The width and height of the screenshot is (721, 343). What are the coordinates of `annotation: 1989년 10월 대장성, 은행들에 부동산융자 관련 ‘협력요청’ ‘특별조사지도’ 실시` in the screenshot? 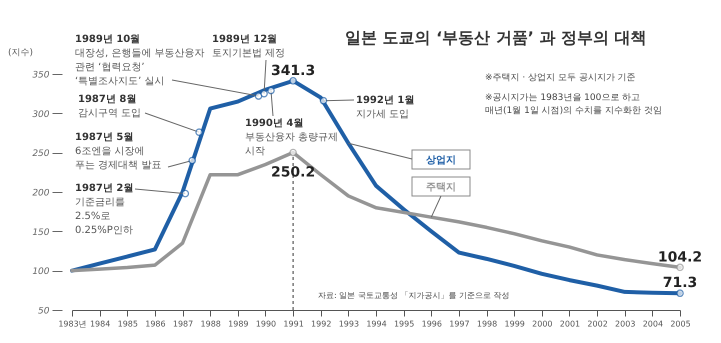 It's located at (140, 60).